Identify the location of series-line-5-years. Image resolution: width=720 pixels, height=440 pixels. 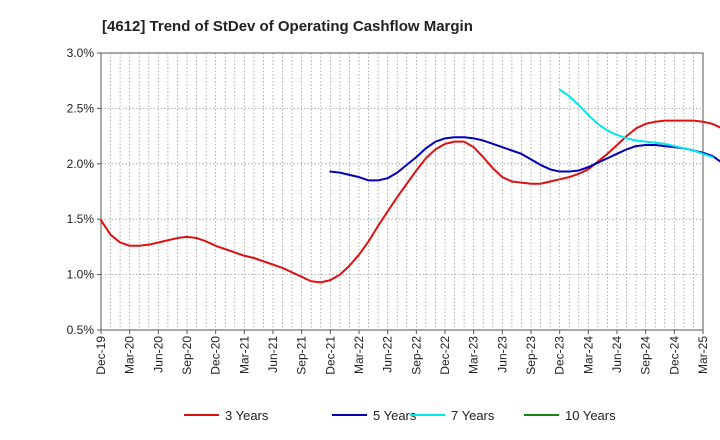
(524, 159).